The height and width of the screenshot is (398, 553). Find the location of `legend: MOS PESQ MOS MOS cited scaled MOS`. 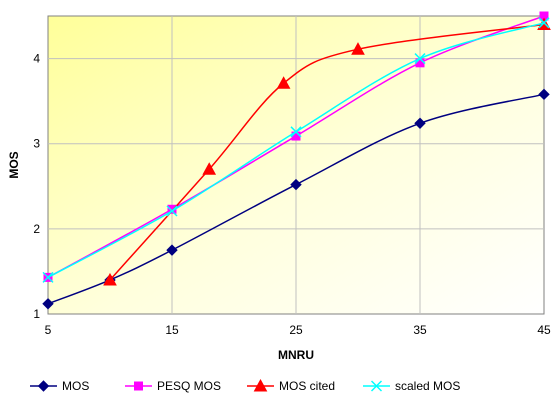

legend: MOS PESQ MOS MOS cited scaled MOS is located at coordinates (245, 385).